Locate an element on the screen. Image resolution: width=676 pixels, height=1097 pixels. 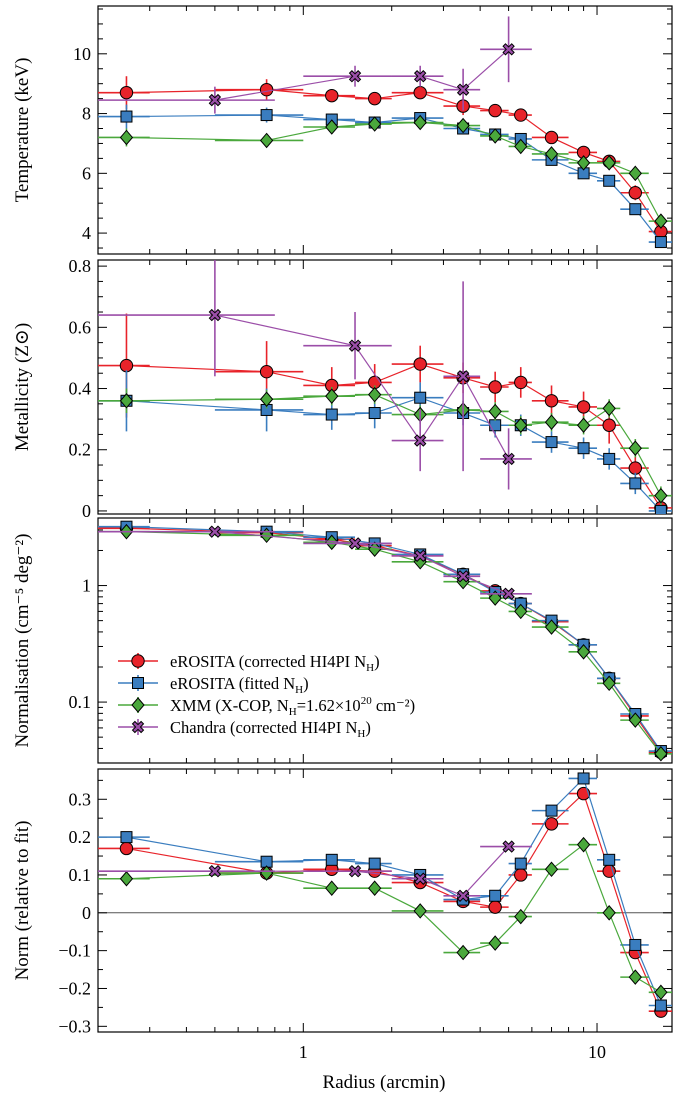
series-erosita_hi4pi is located at coordinates (385, 158).